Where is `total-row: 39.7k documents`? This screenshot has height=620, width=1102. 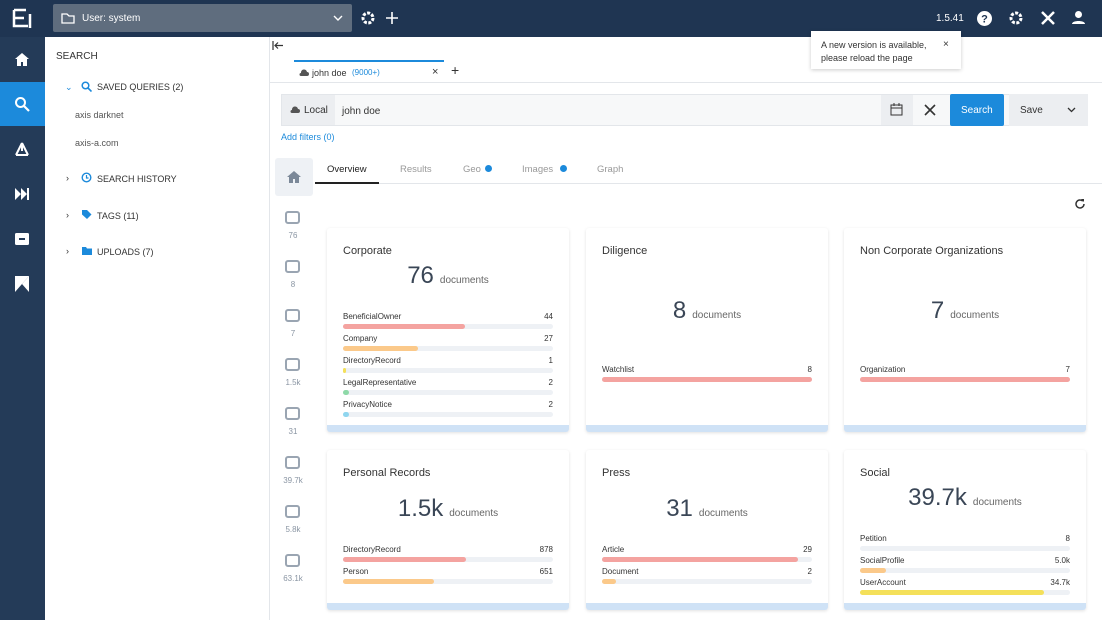 total-row: 39.7k documents is located at coordinates (965, 498).